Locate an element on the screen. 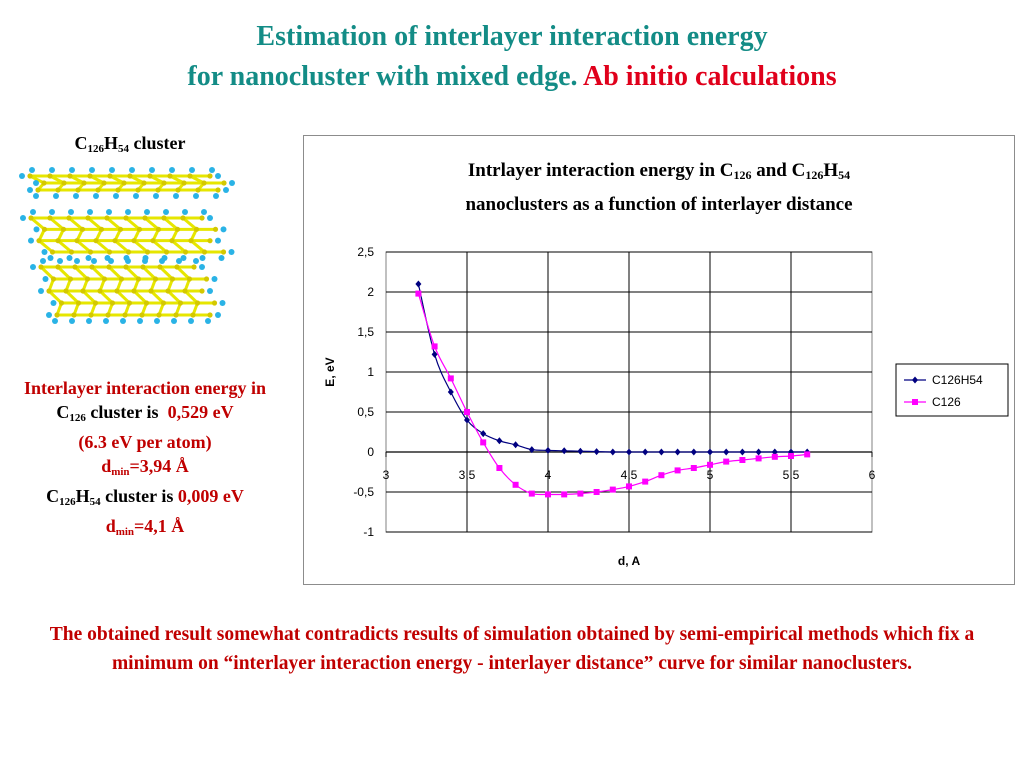  cluster-label: C126H54 cluster is located at coordinates (130, 144).